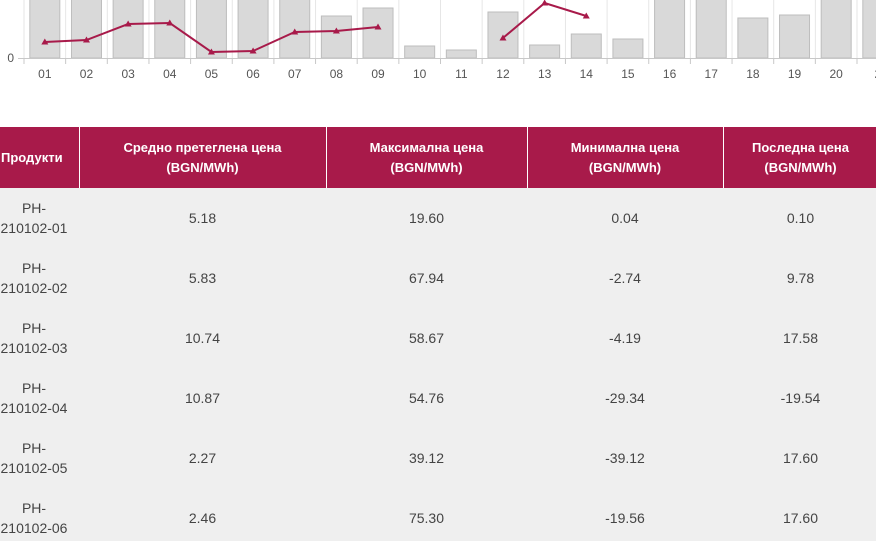 The height and width of the screenshot is (541, 876). Describe the element at coordinates (625, 157) in the screenshot. I see `header-min-price: Минимална цена (BGN/MWh)` at that location.